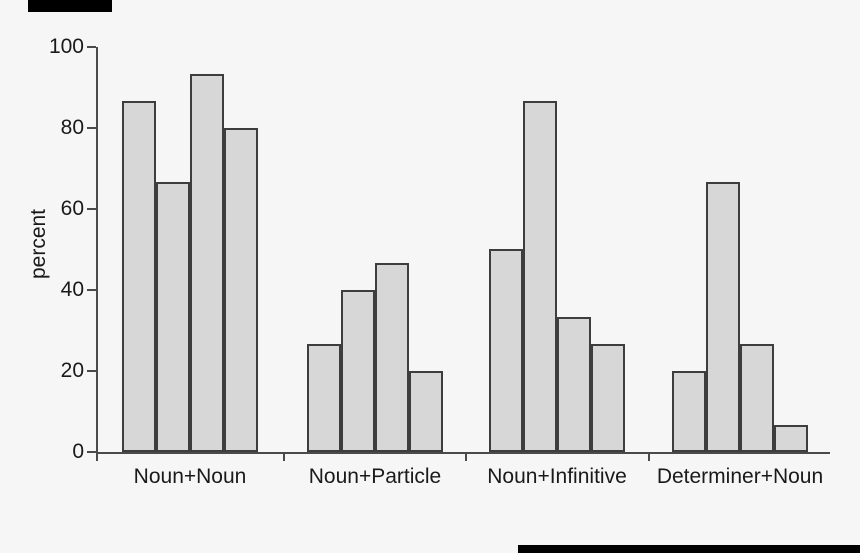 The image size is (860, 553). Describe the element at coordinates (557, 476) in the screenshot. I see `category-label: Noun+Infinitive` at that location.